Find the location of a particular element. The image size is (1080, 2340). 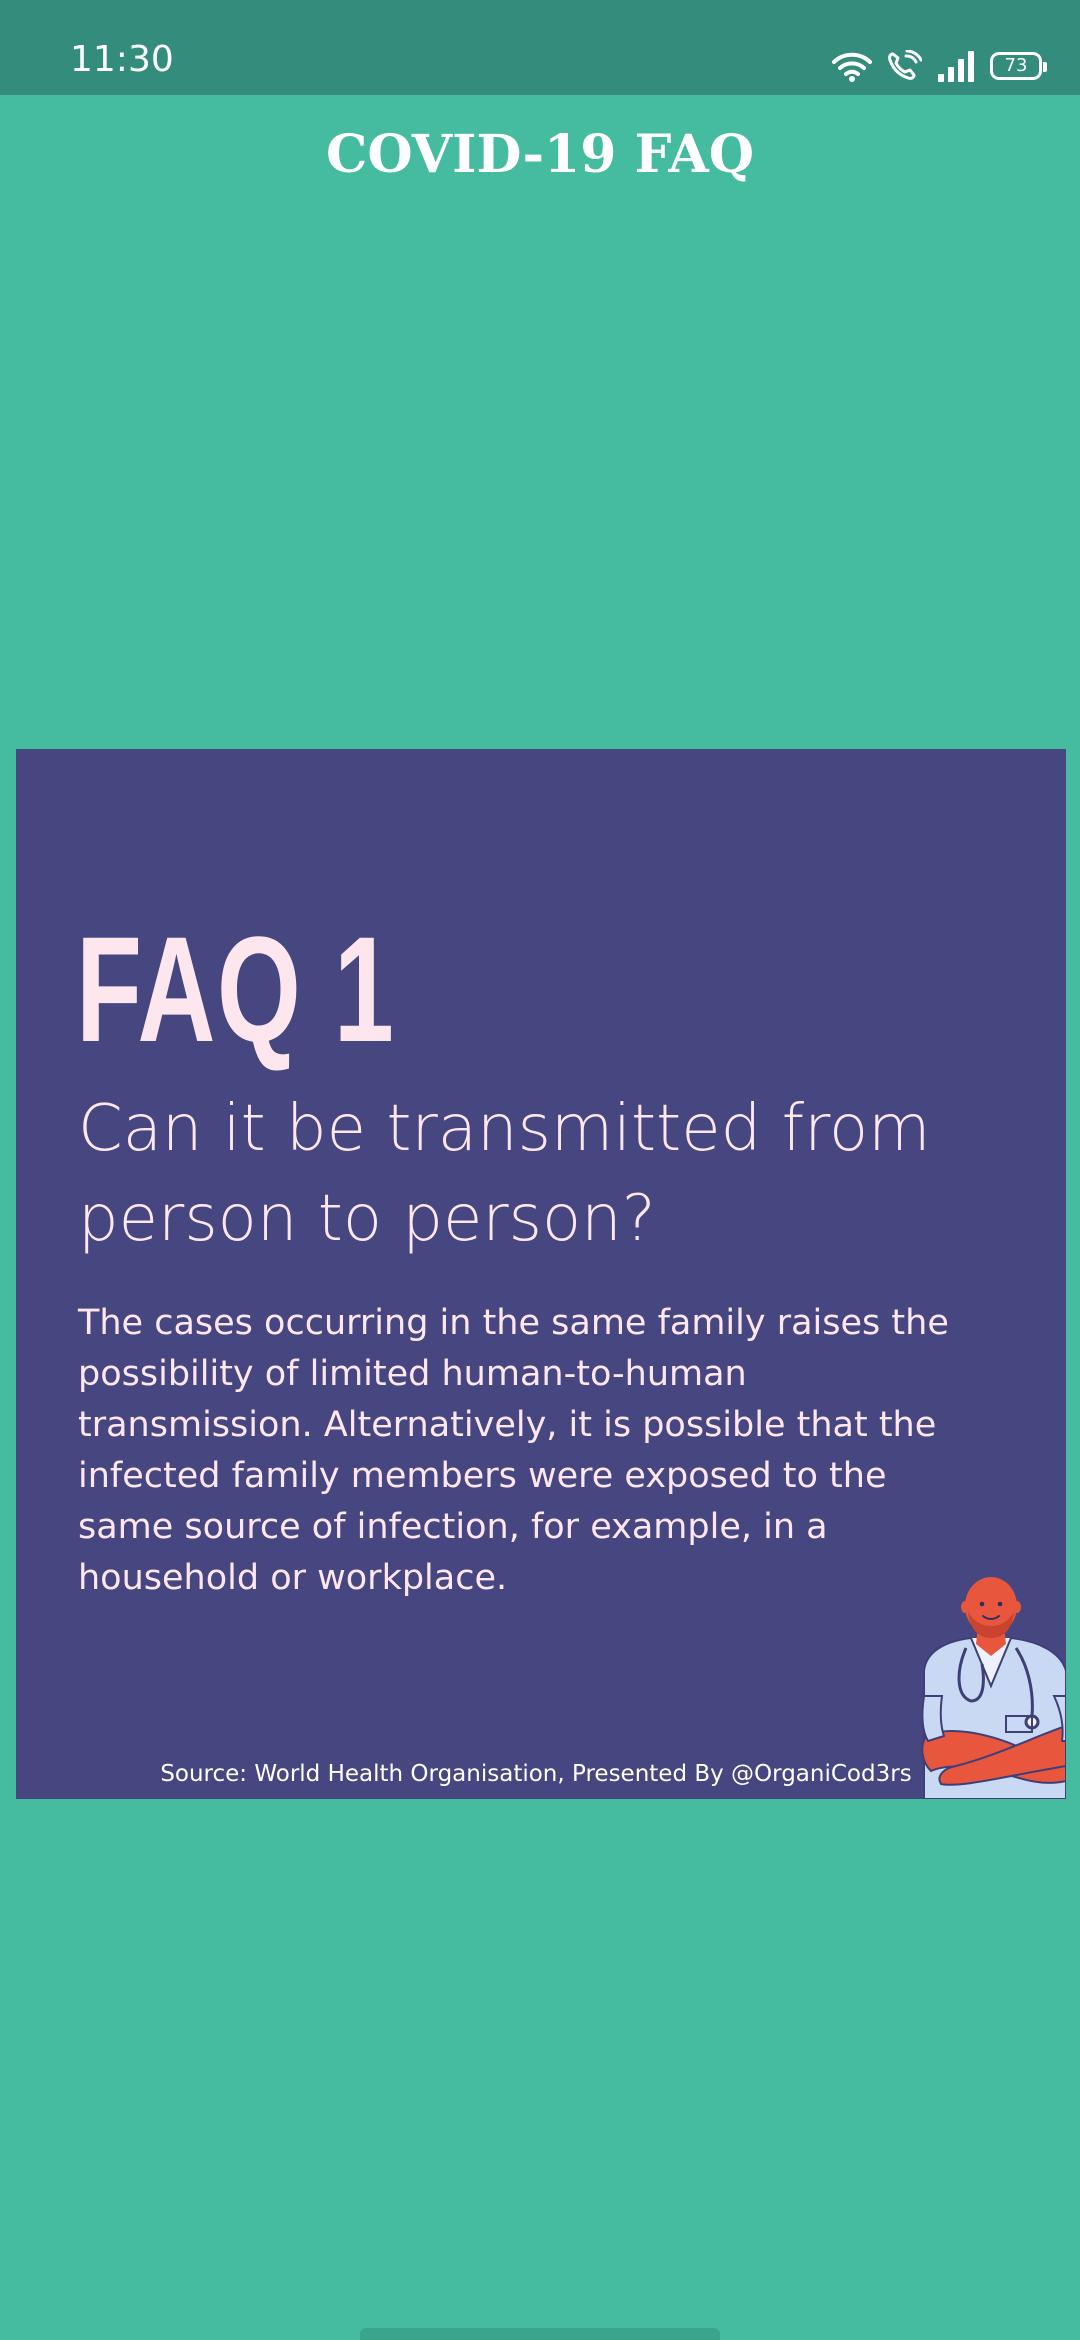

battery-level: 73 is located at coordinates (1016, 65).